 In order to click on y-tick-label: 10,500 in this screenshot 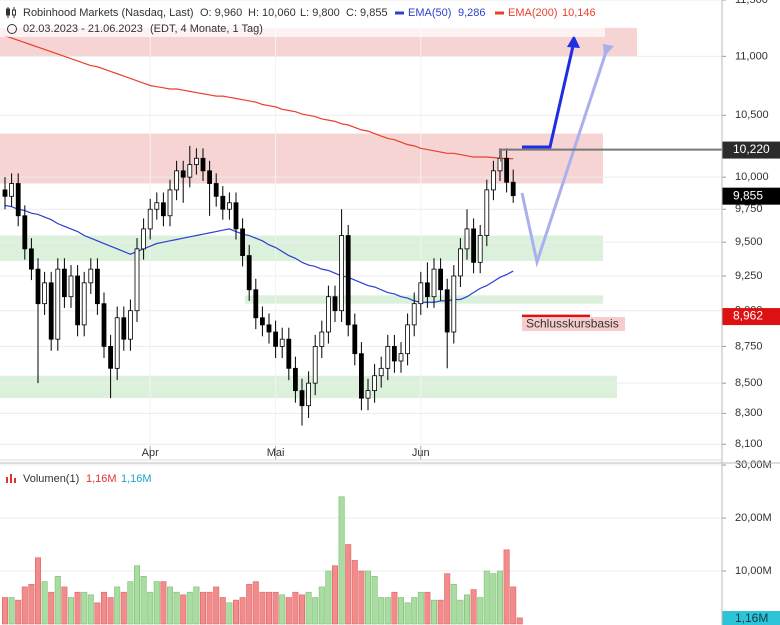, I will do `click(752, 115)`.